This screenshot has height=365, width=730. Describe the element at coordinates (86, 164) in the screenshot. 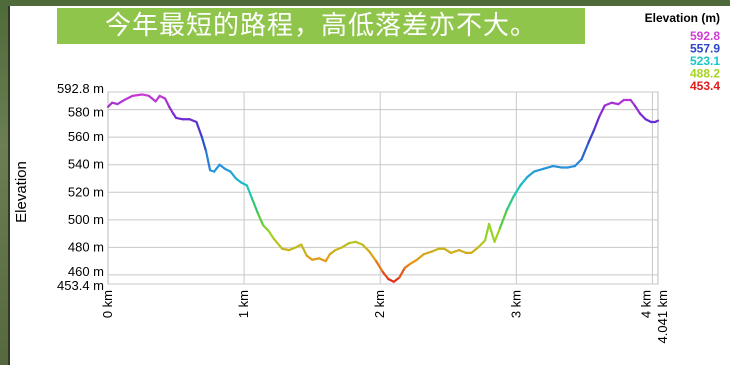

I see `y-tick-label: 540 m` at that location.